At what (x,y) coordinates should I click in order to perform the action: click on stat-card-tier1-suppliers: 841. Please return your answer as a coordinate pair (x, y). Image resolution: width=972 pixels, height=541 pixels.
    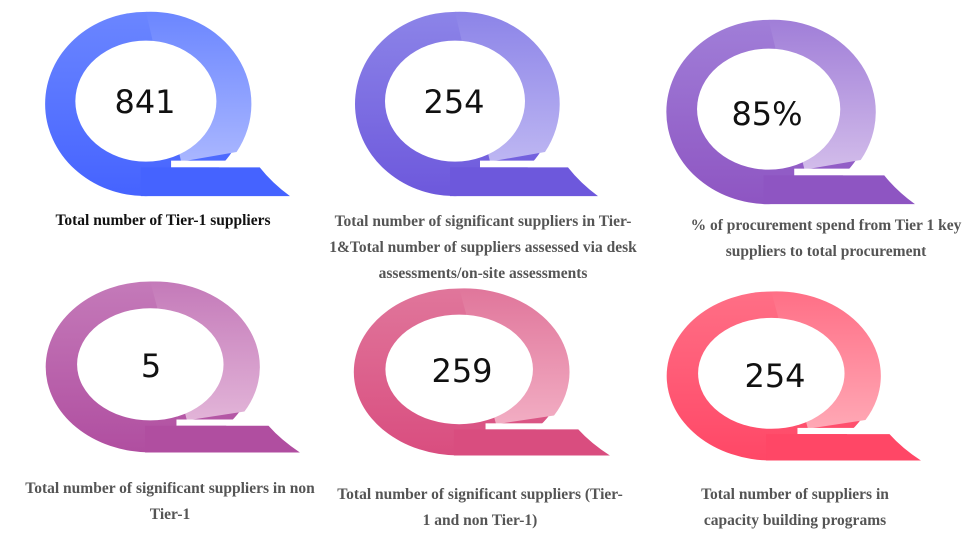
    Looking at the image, I should click on (161, 104).